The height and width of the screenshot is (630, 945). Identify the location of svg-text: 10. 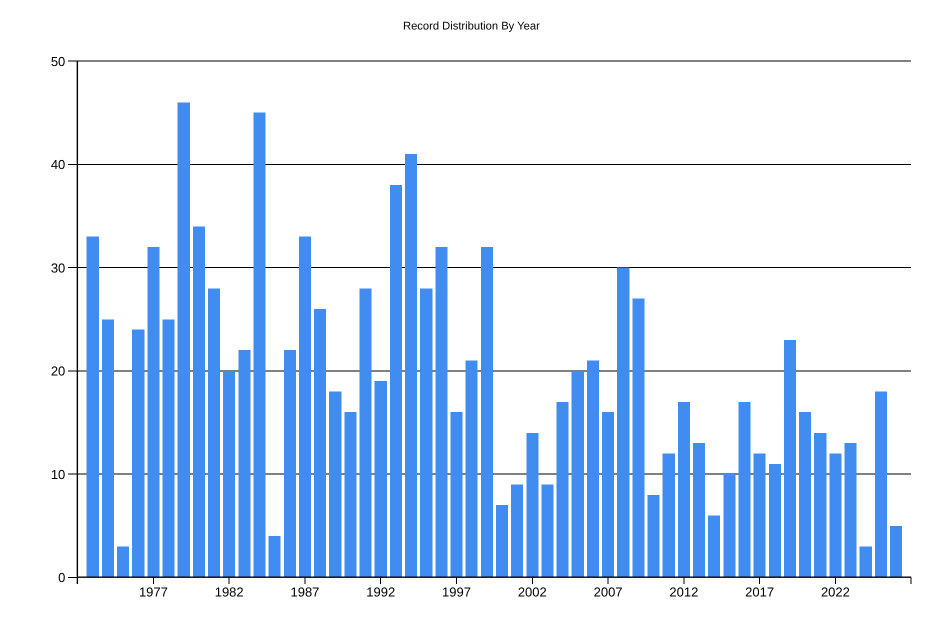
(58, 474).